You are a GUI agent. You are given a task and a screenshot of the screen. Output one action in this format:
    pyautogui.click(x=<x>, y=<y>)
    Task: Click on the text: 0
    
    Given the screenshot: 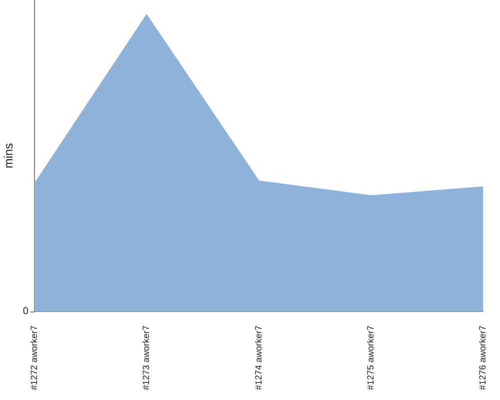 What is the action you would take?
    pyautogui.click(x=25, y=312)
    